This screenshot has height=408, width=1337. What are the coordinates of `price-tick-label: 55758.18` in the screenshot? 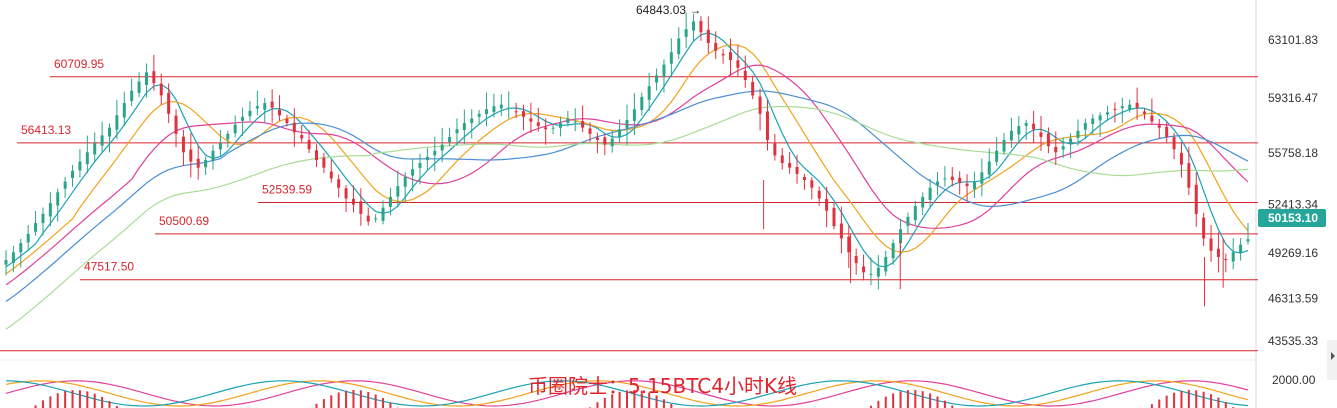 It's located at (1293, 153).